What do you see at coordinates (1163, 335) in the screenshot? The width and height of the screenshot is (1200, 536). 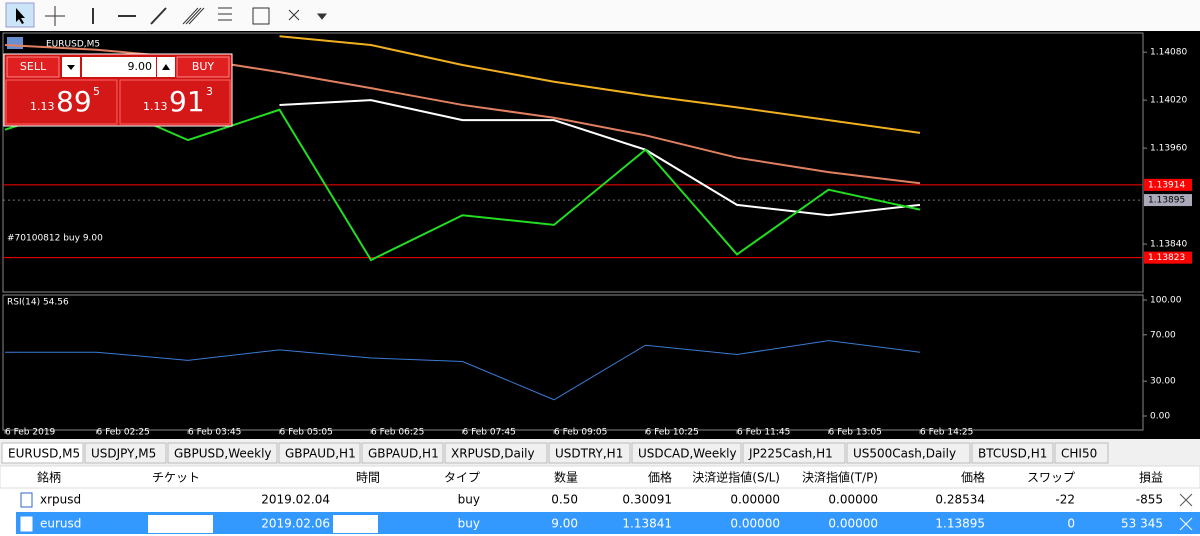 I see `y-tick-label: 70.00` at bounding box center [1163, 335].